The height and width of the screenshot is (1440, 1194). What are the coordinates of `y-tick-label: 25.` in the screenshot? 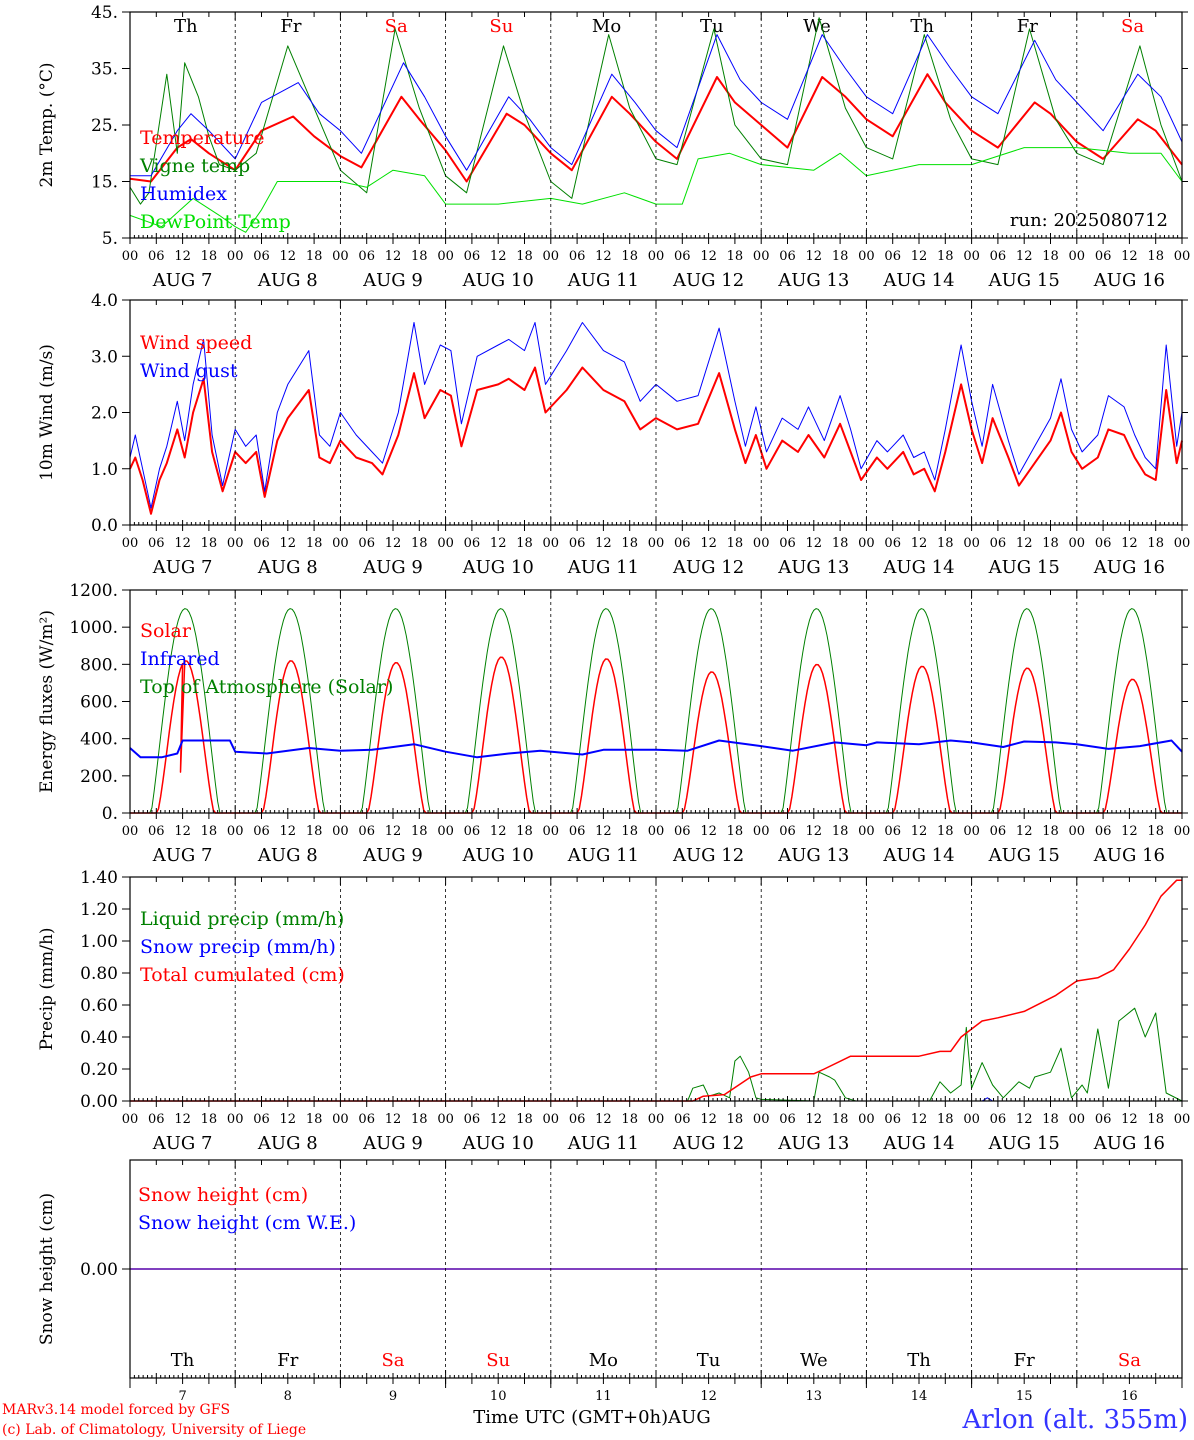 It's located at (104, 126).